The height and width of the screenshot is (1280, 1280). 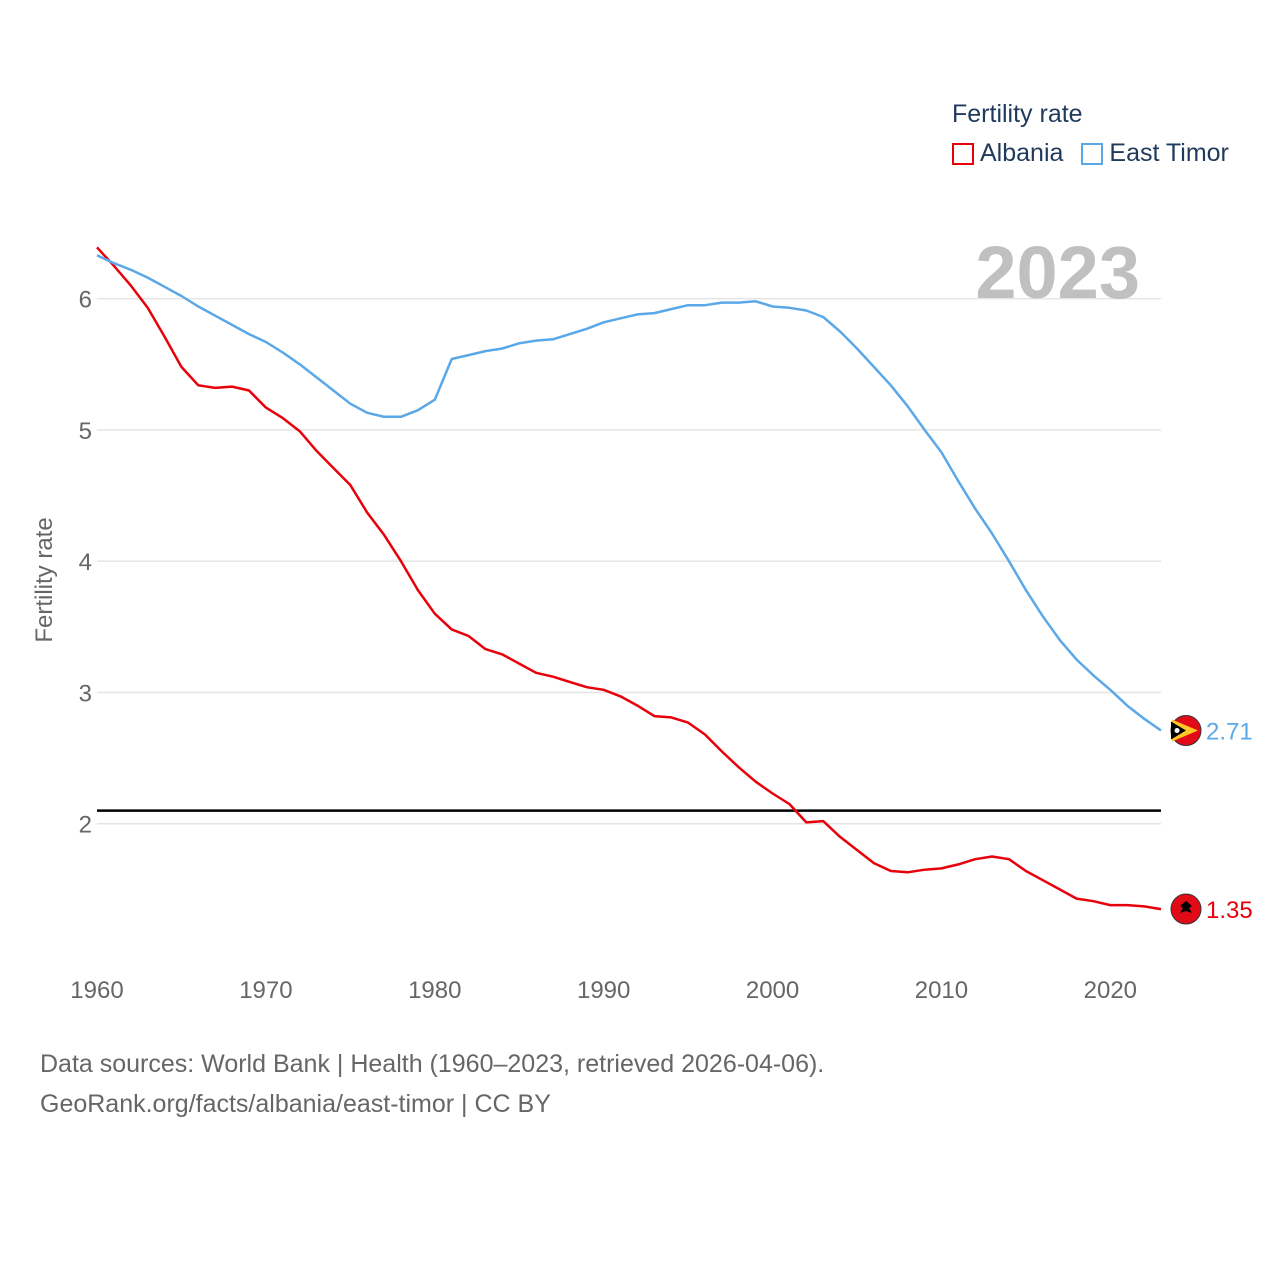 I want to click on y-tick-label: 2, so click(x=85, y=825).